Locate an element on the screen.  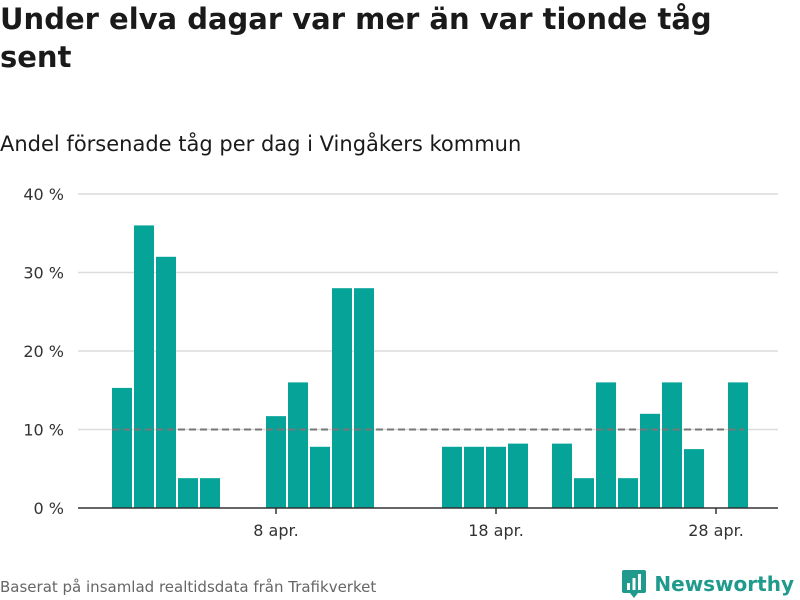
y-tick-label: 0 % is located at coordinates (49, 508).